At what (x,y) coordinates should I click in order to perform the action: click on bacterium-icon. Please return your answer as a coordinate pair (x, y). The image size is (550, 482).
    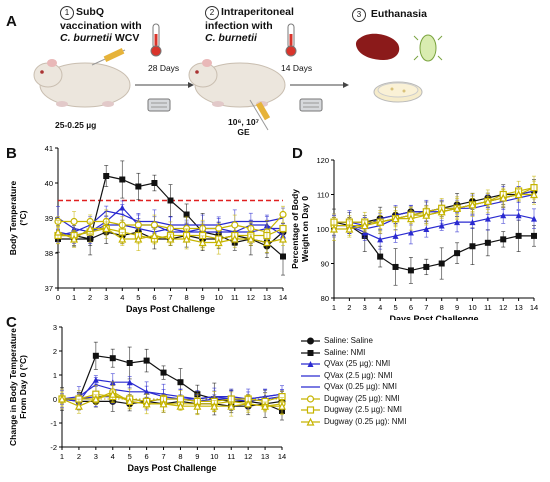
    Looking at the image, I should click on (428, 48).